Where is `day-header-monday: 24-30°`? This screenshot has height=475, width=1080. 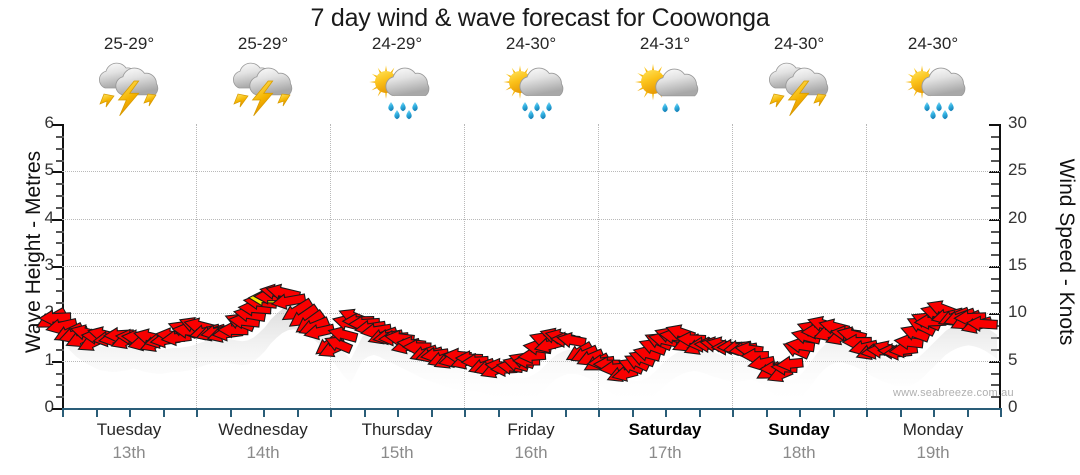 day-header-monday: 24-30° is located at coordinates (933, 79).